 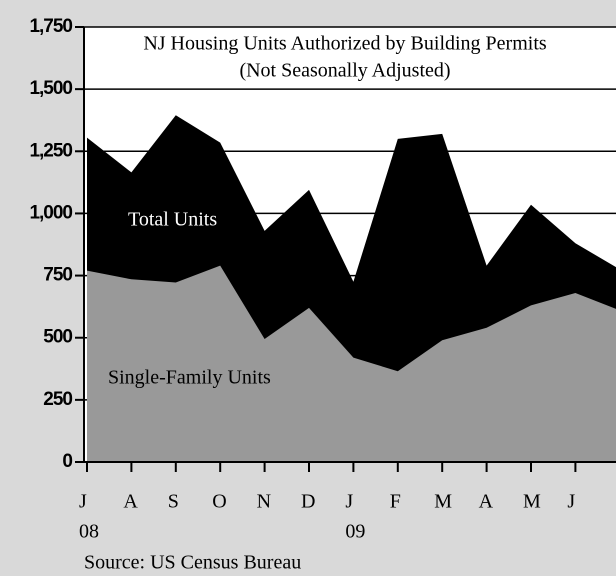 What do you see at coordinates (57, 337) in the screenshot?
I see `y-tick-label: 500` at bounding box center [57, 337].